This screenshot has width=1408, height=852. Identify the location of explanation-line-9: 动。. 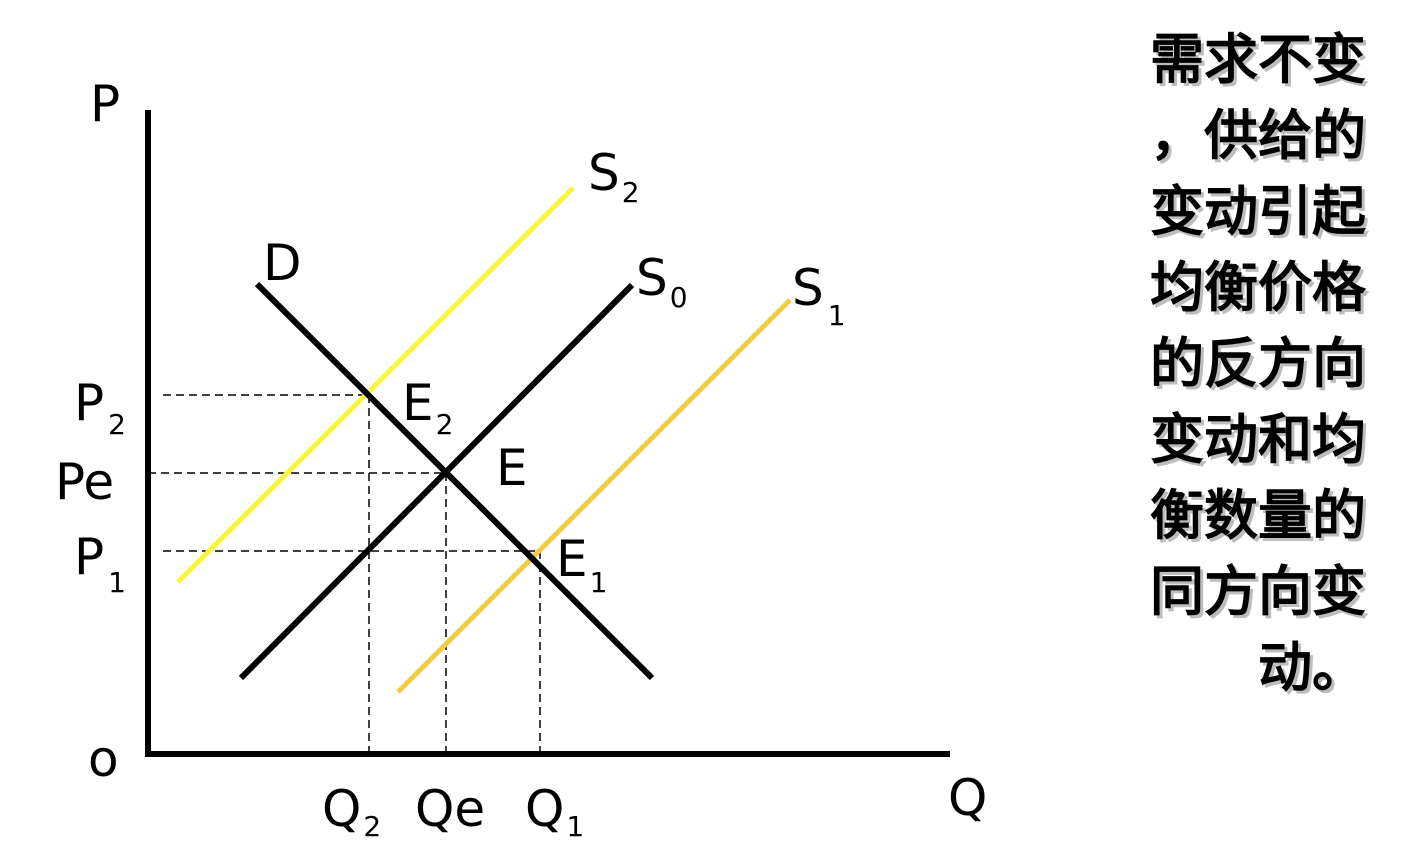
(1312, 667).